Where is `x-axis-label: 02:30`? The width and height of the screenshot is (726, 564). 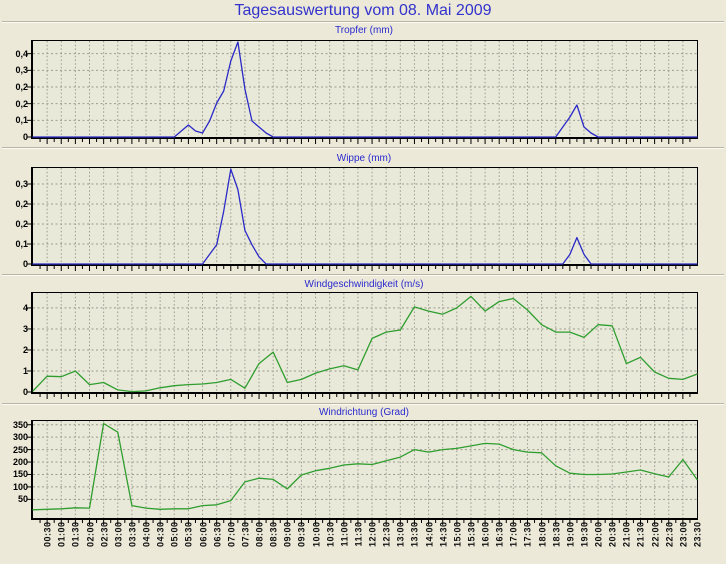 x-axis-label: 02:30 is located at coordinates (104, 534).